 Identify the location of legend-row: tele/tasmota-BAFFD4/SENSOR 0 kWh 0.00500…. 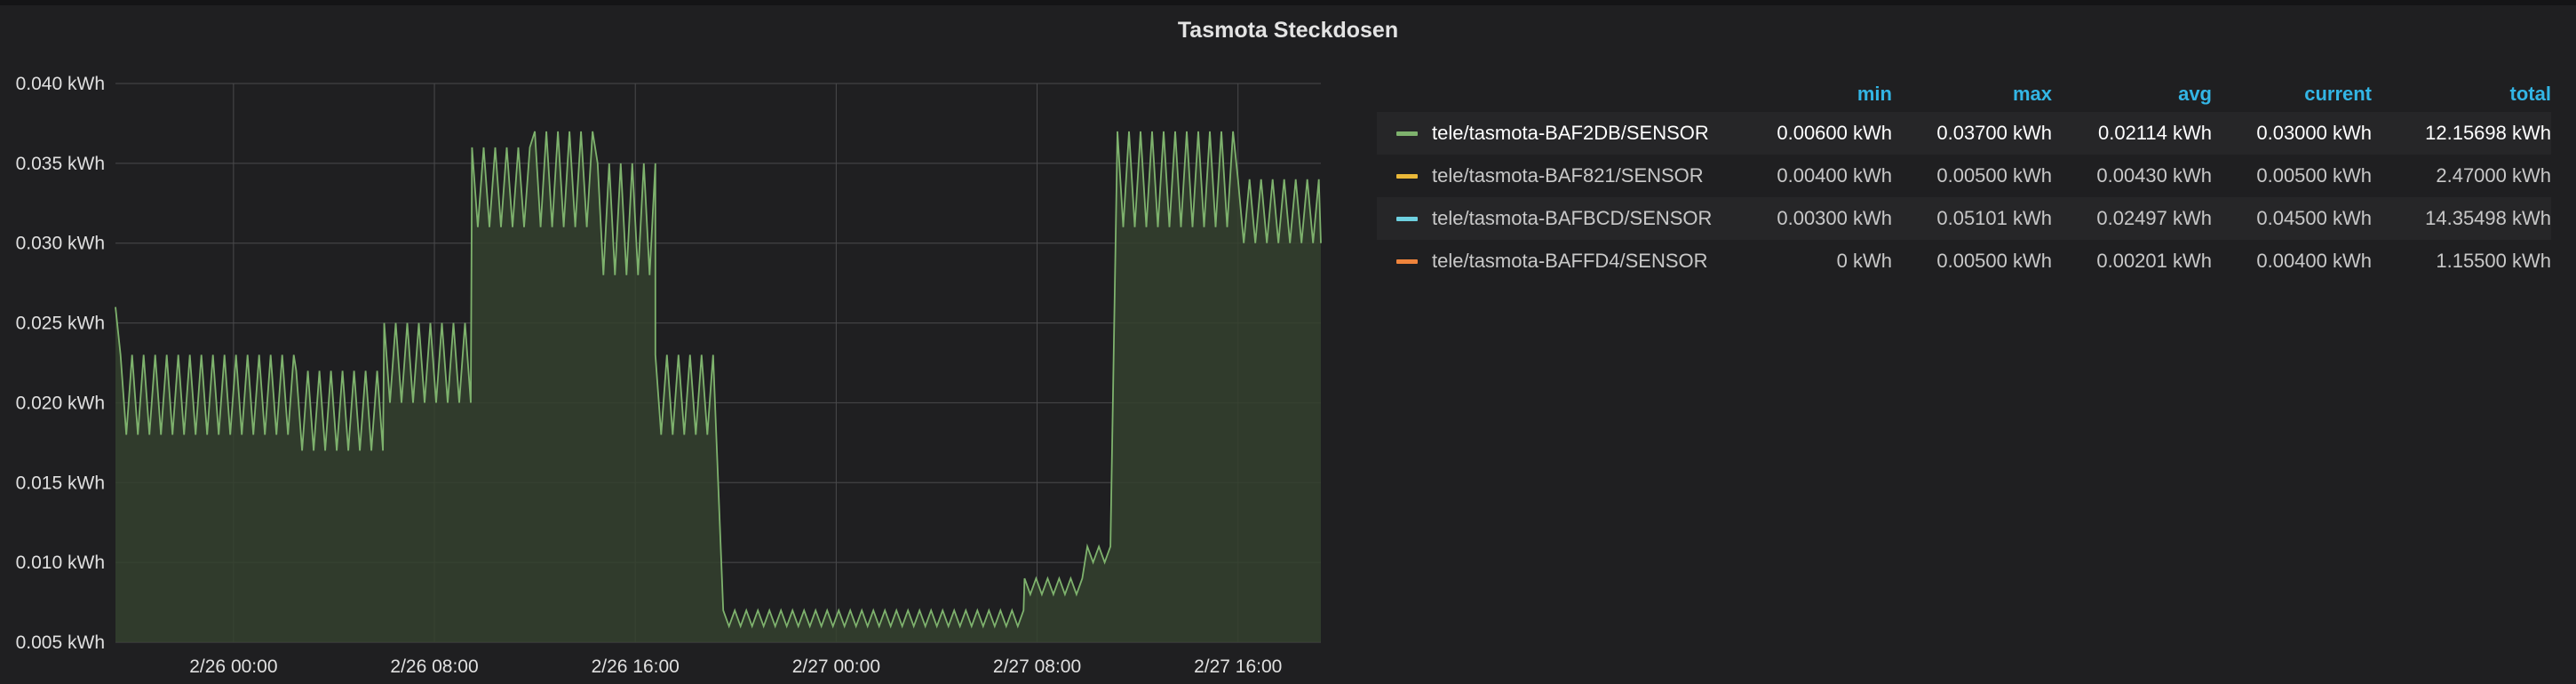
(1964, 261).